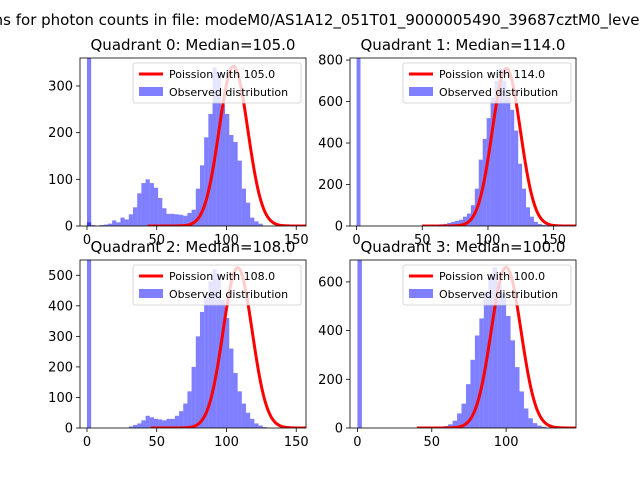  I want to click on y-tick-label: 600, so click(330, 102).